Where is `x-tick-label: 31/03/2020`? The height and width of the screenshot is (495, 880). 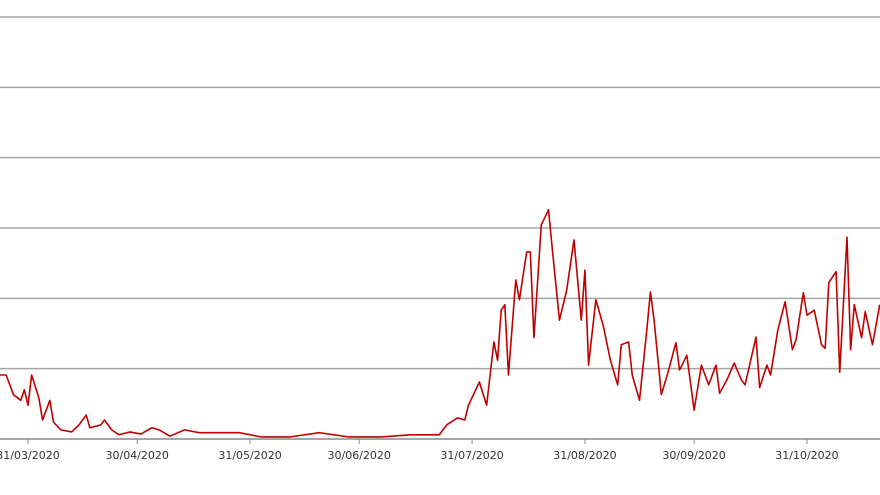
x-tick-label: 31/03/2020 is located at coordinates (30, 455).